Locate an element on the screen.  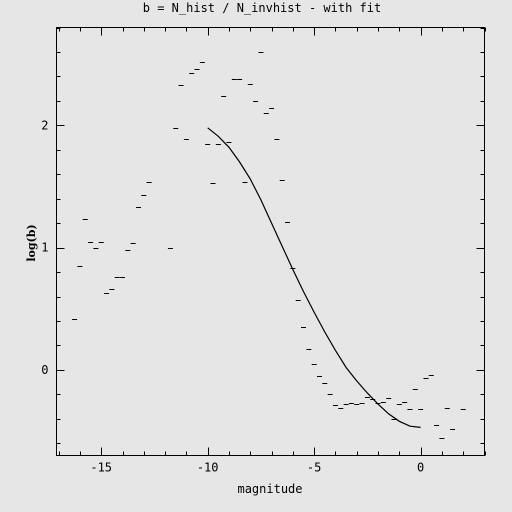
x-tick-label: -5 is located at coordinates (314, 468).